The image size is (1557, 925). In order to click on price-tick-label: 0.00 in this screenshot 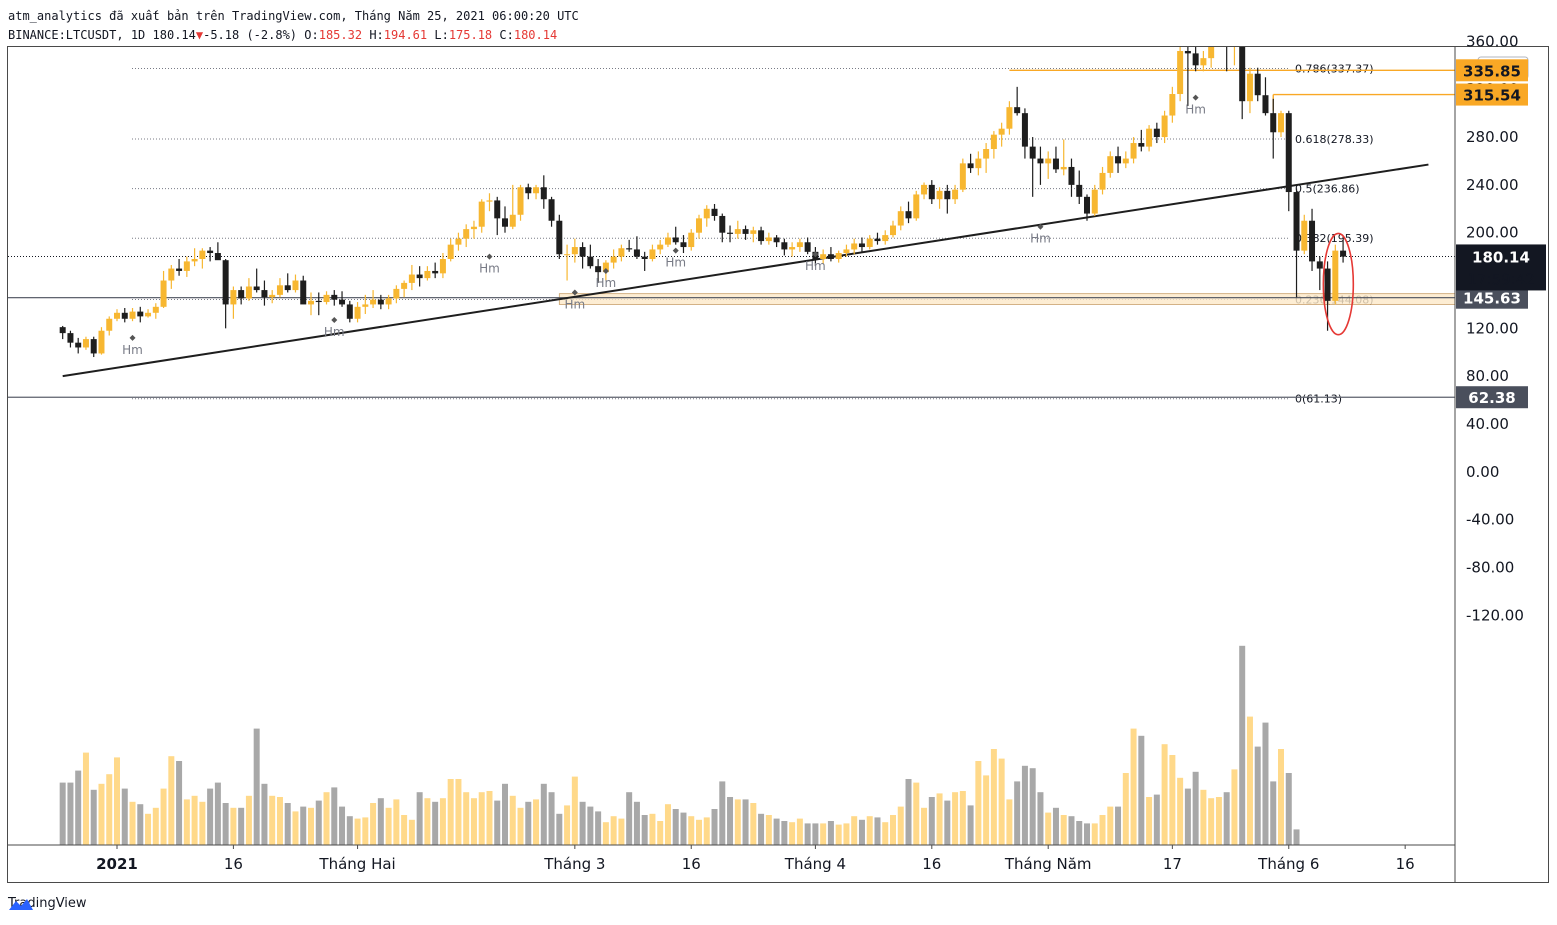, I will do `click(1482, 472)`.